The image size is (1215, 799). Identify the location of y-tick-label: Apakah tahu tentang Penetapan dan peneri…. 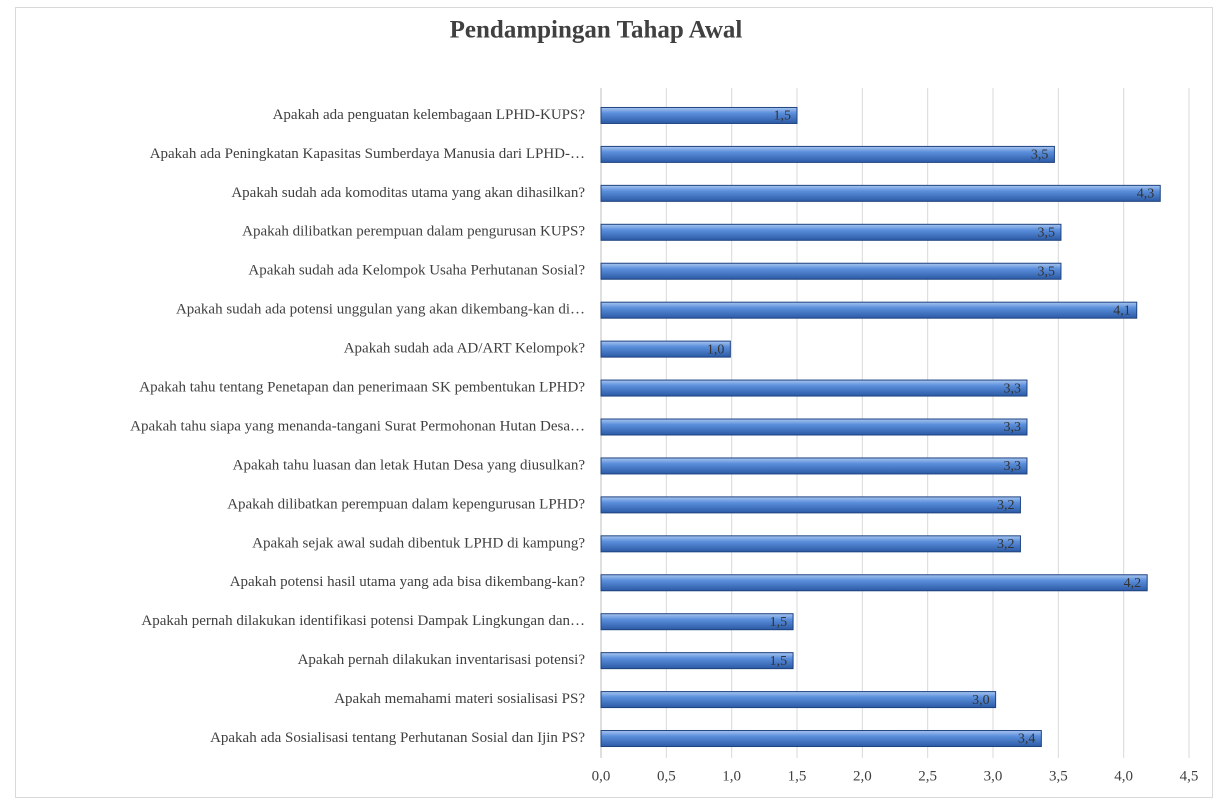
(362, 387).